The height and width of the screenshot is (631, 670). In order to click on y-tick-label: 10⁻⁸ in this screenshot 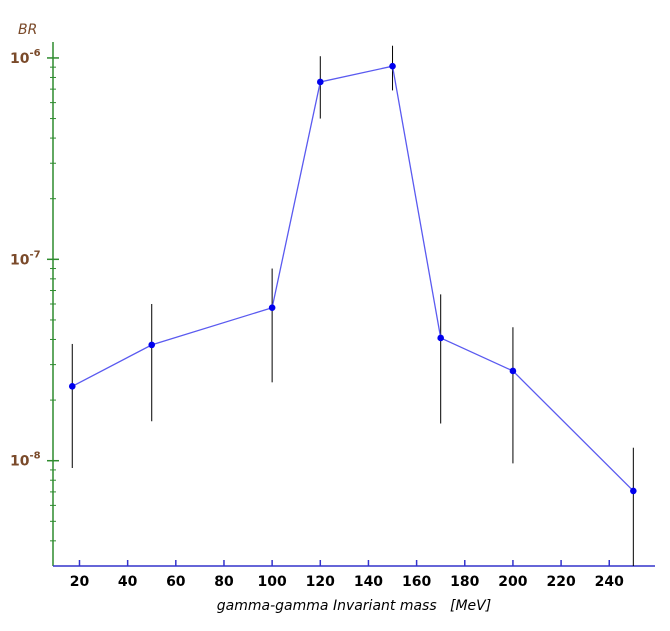, I will do `click(25, 460)`.